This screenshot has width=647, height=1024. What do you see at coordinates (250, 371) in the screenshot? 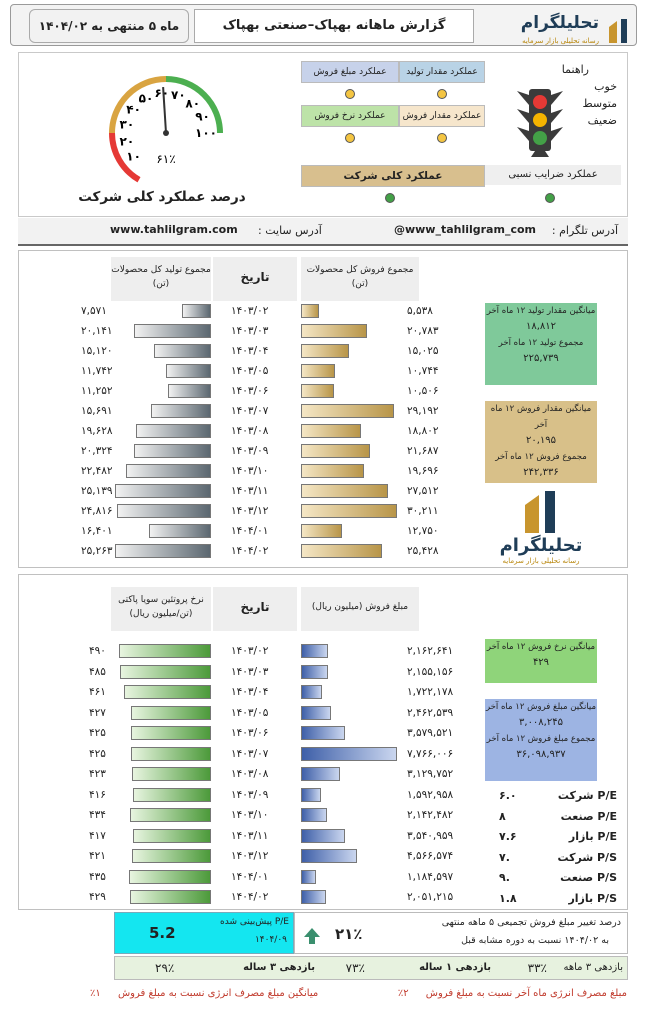
I see `s1-date: ۱۴۰۳/۰۵` at bounding box center [250, 371].